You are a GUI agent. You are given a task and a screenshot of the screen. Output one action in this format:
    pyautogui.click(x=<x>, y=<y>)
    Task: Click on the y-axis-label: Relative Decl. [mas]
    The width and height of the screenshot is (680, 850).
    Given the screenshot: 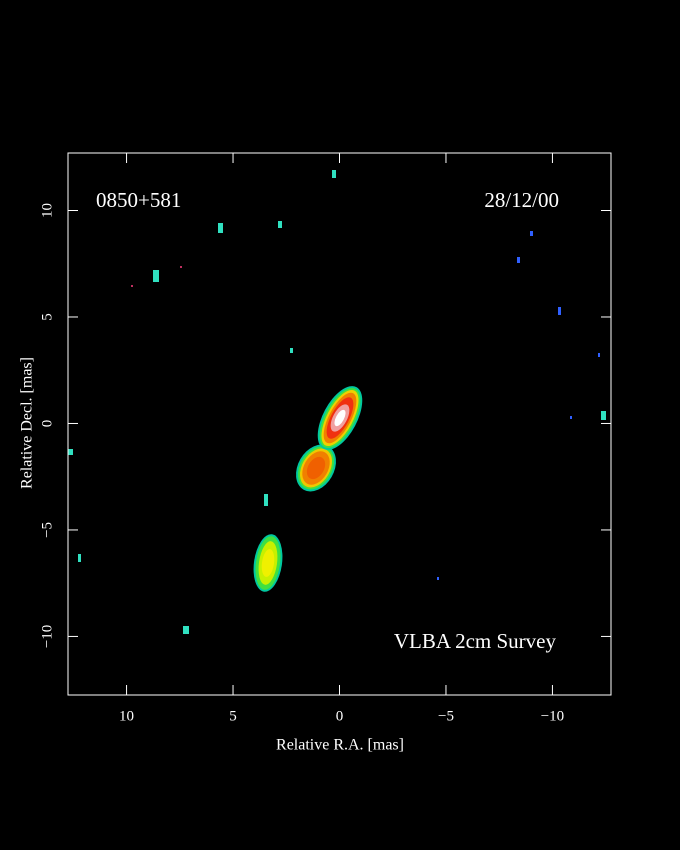 What is the action you would take?
    pyautogui.click(x=27, y=423)
    